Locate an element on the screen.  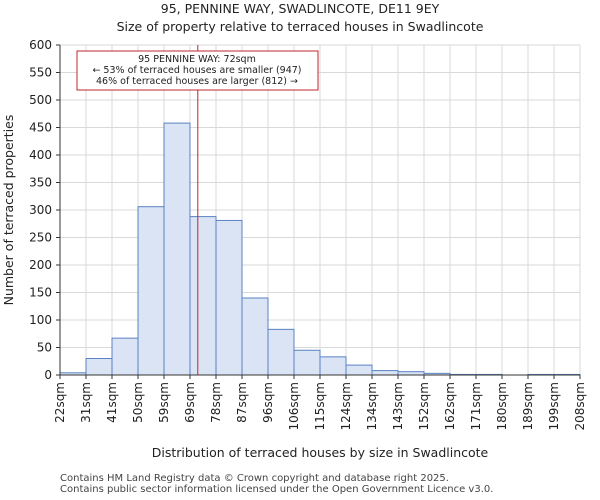
y-tick-label: 150 is located at coordinates (40, 293).